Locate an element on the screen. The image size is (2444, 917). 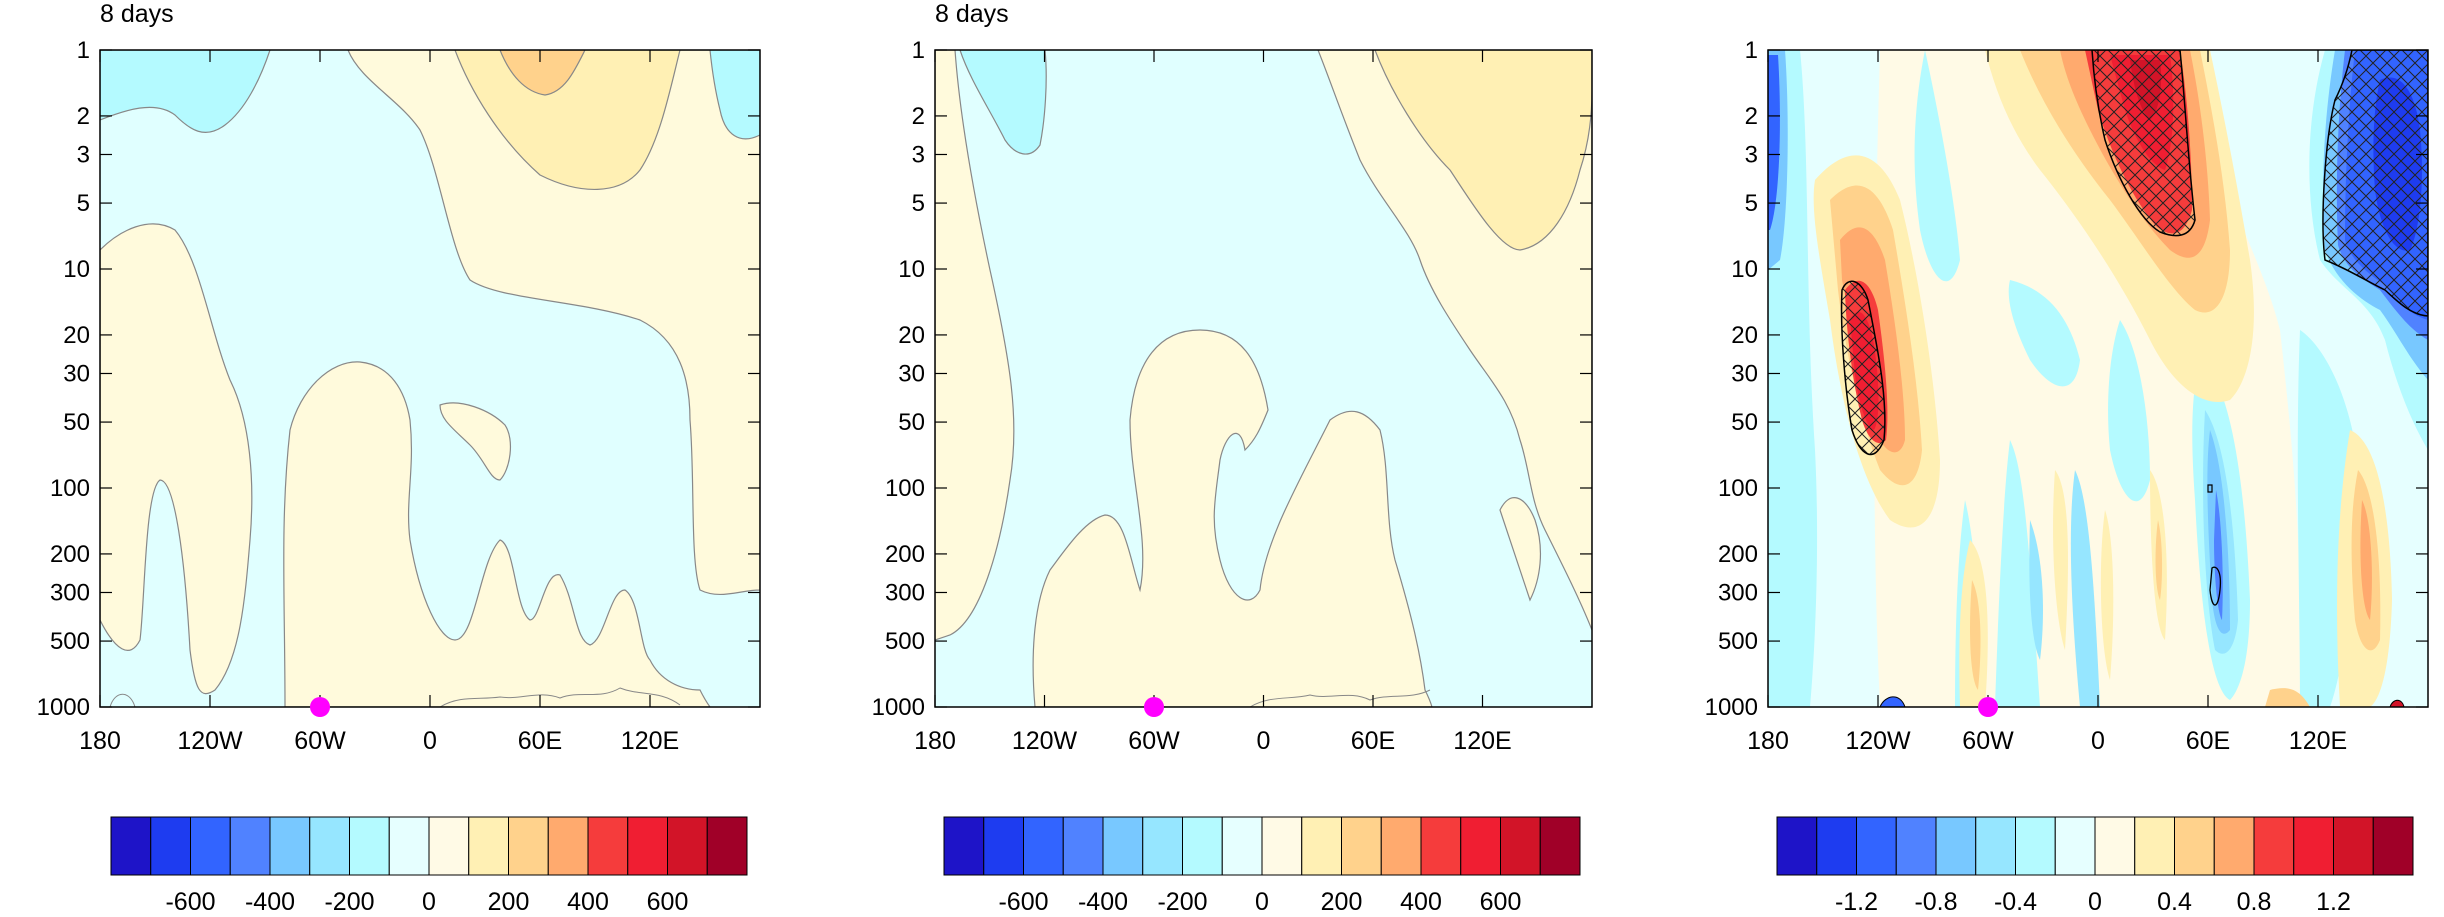
panel-b-marker is located at coordinates (1154, 707).